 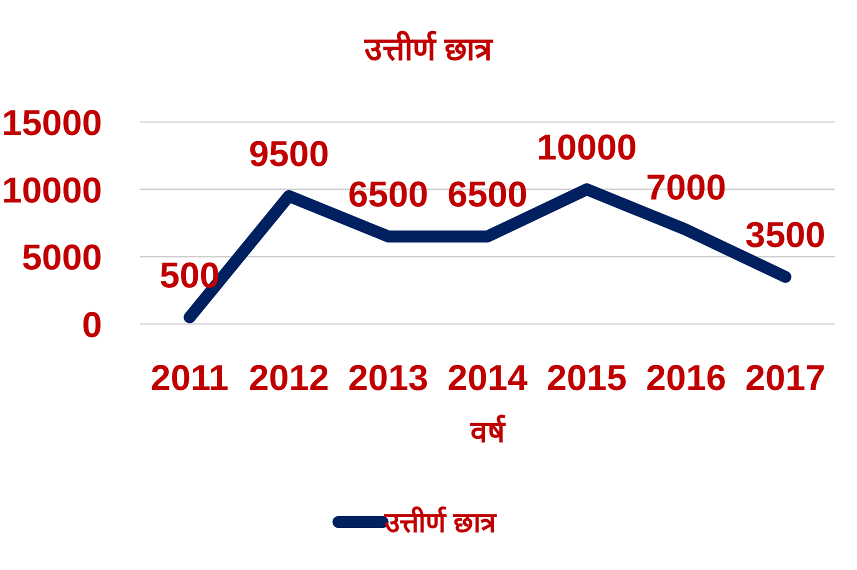 What do you see at coordinates (428, 49) in the screenshot?
I see `title: उत्तीर्ण छात्र` at bounding box center [428, 49].